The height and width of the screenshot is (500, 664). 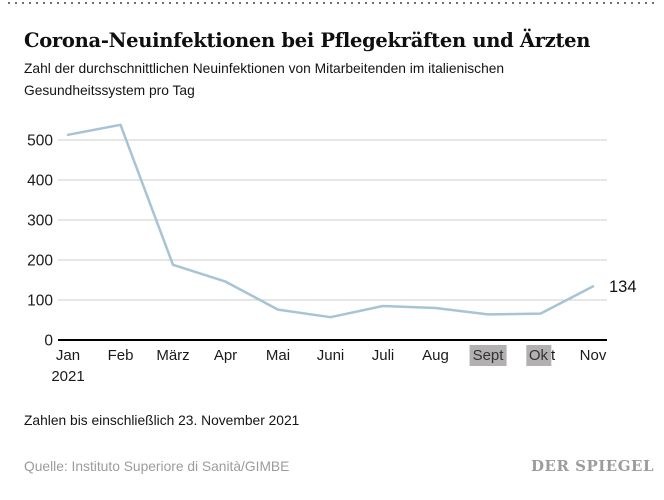 I want to click on x-axis-label-mai: Mai, so click(x=278, y=355).